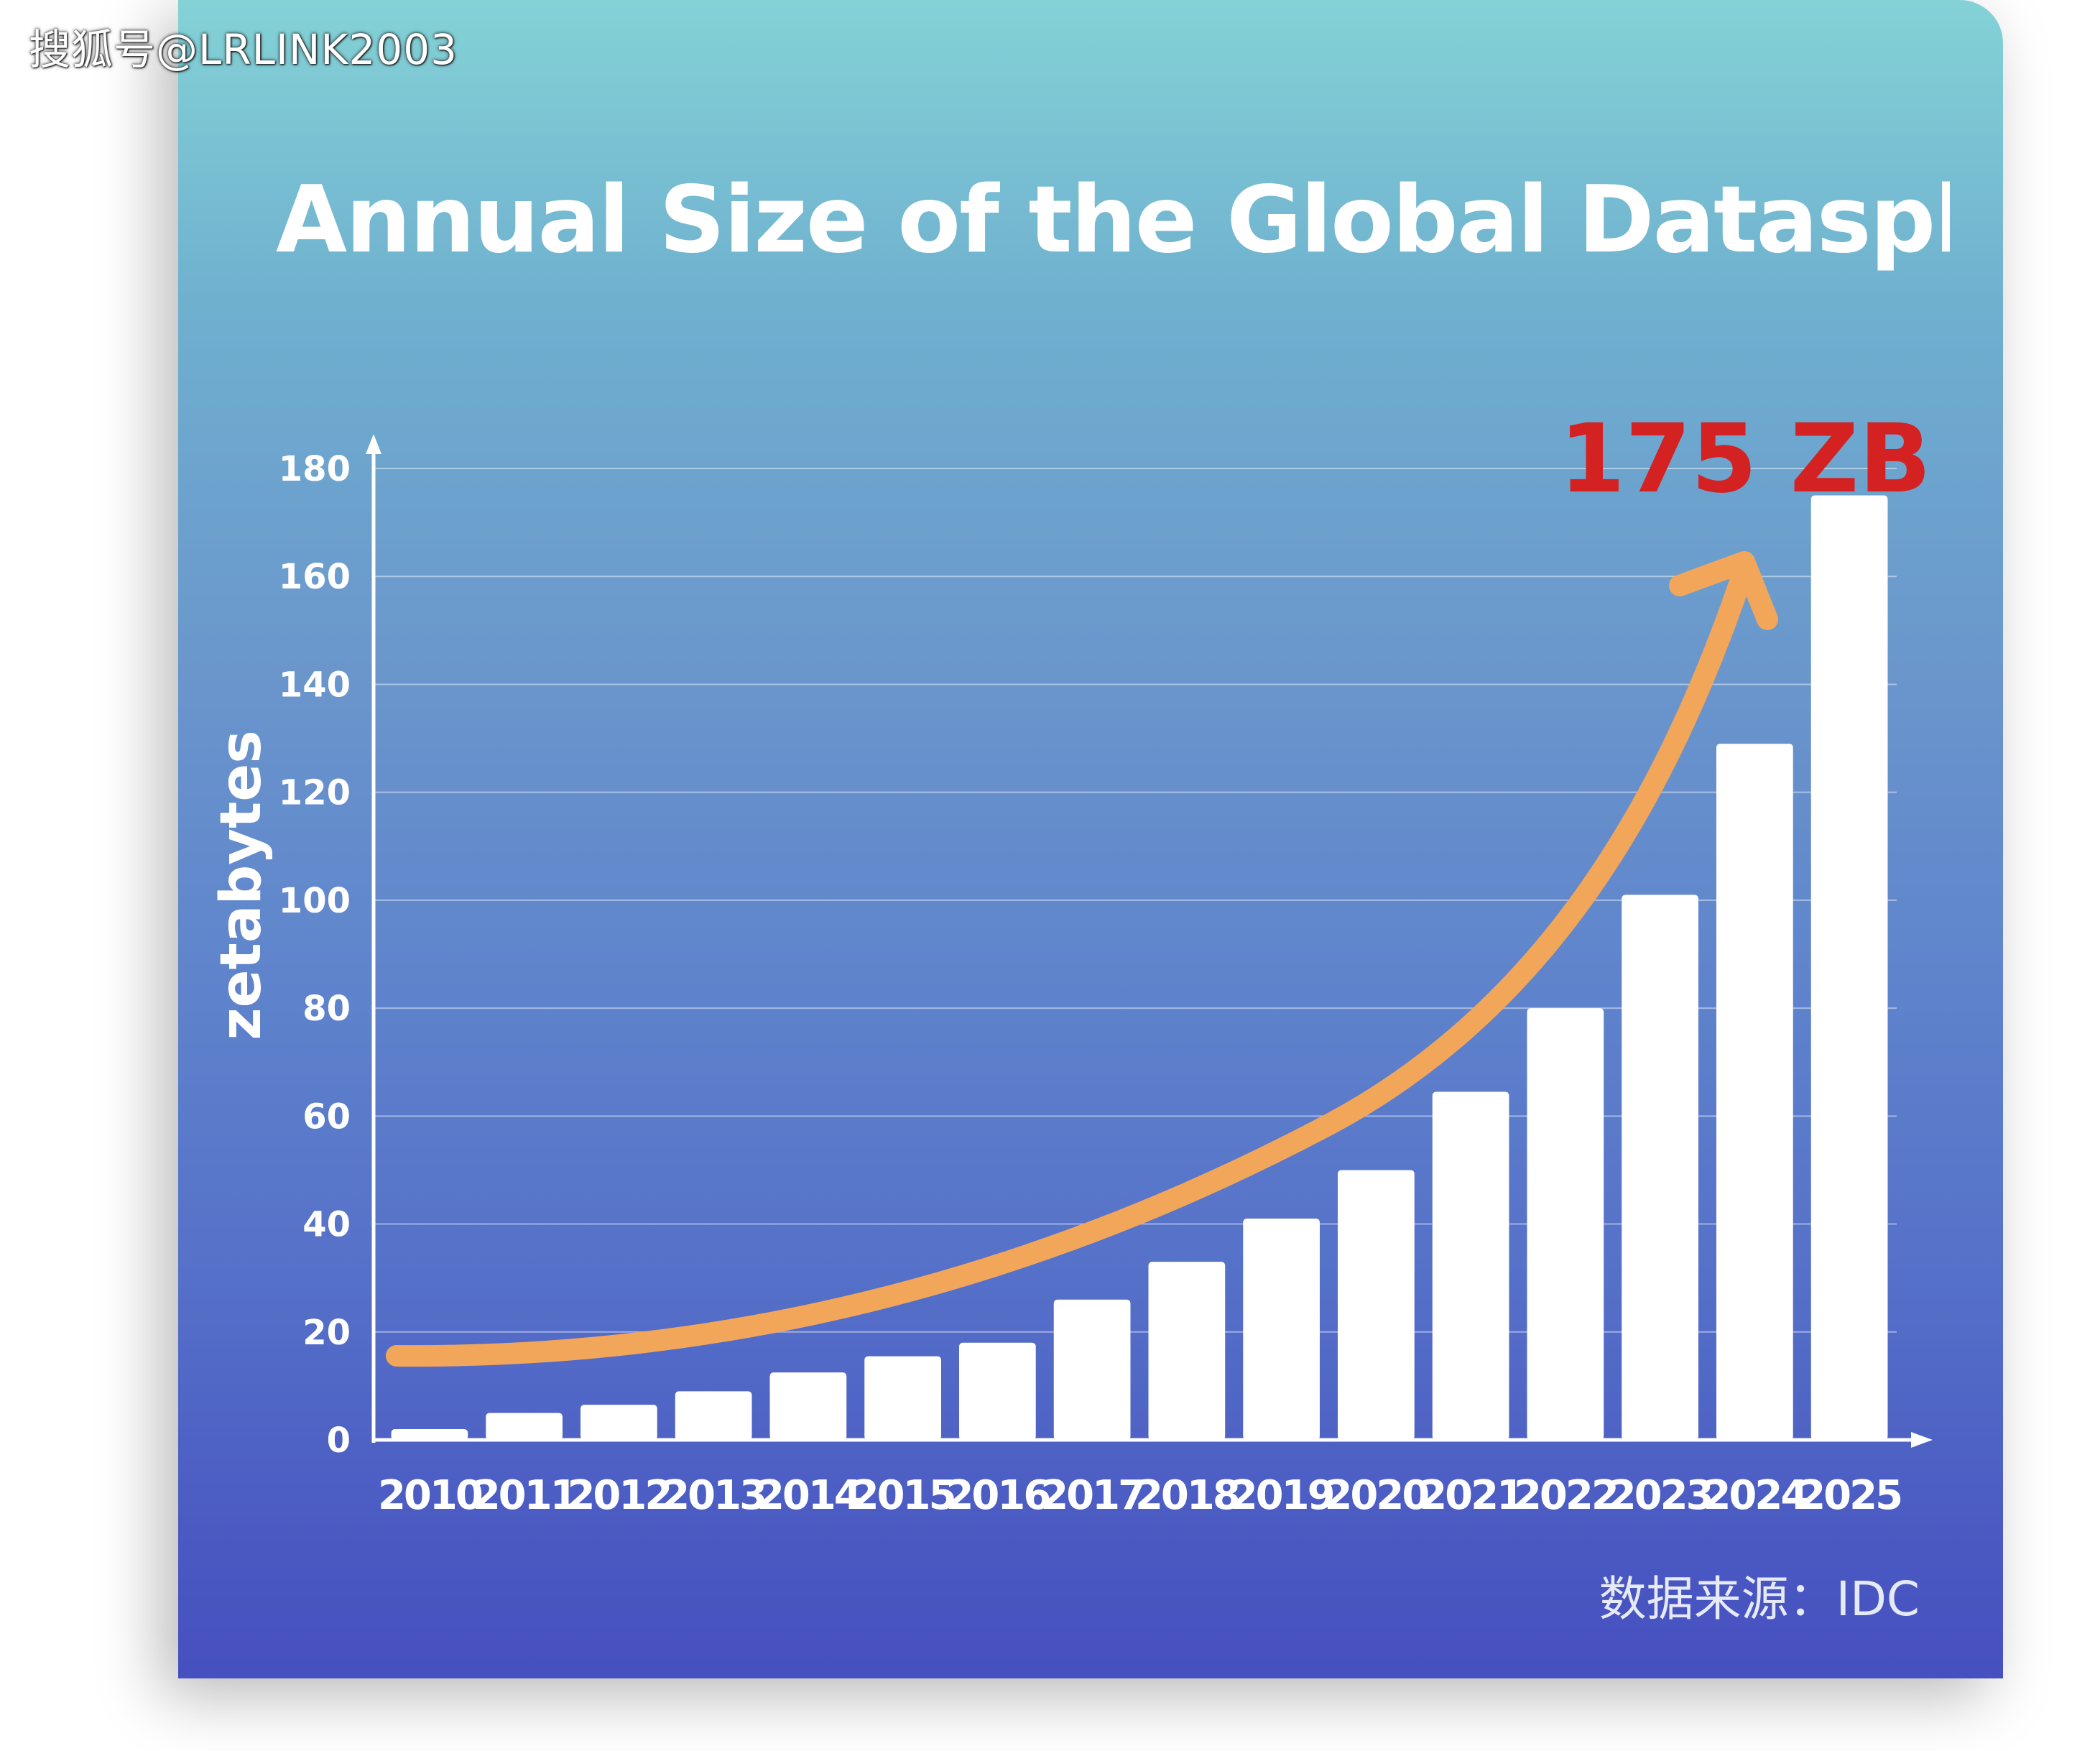 This screenshot has height=1751, width=2100. Describe the element at coordinates (1849, 968) in the screenshot. I see `bar-2025` at that location.